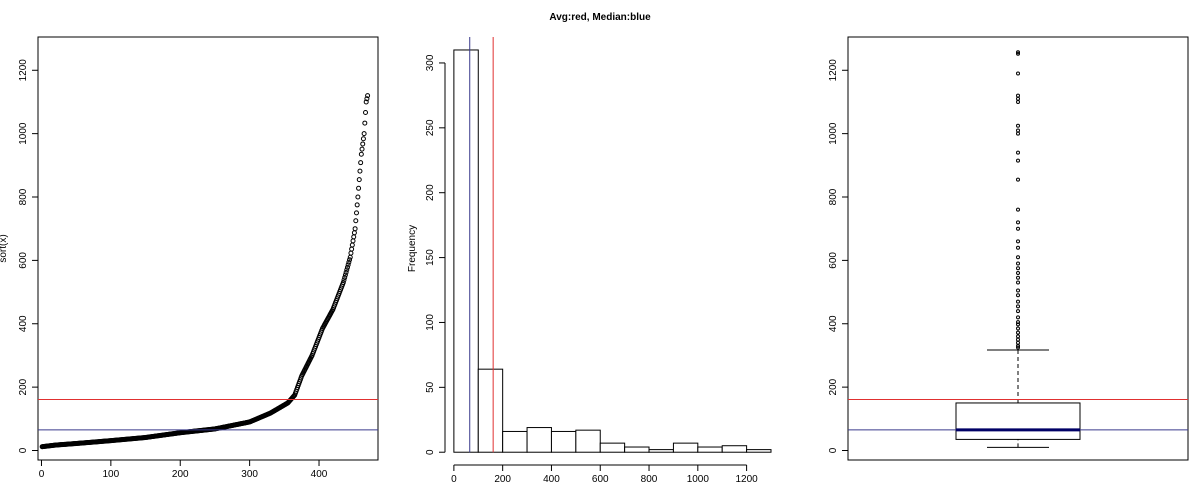 This screenshot has height=491, width=1200. I want to click on x-tick-label: 1200, so click(746, 479).